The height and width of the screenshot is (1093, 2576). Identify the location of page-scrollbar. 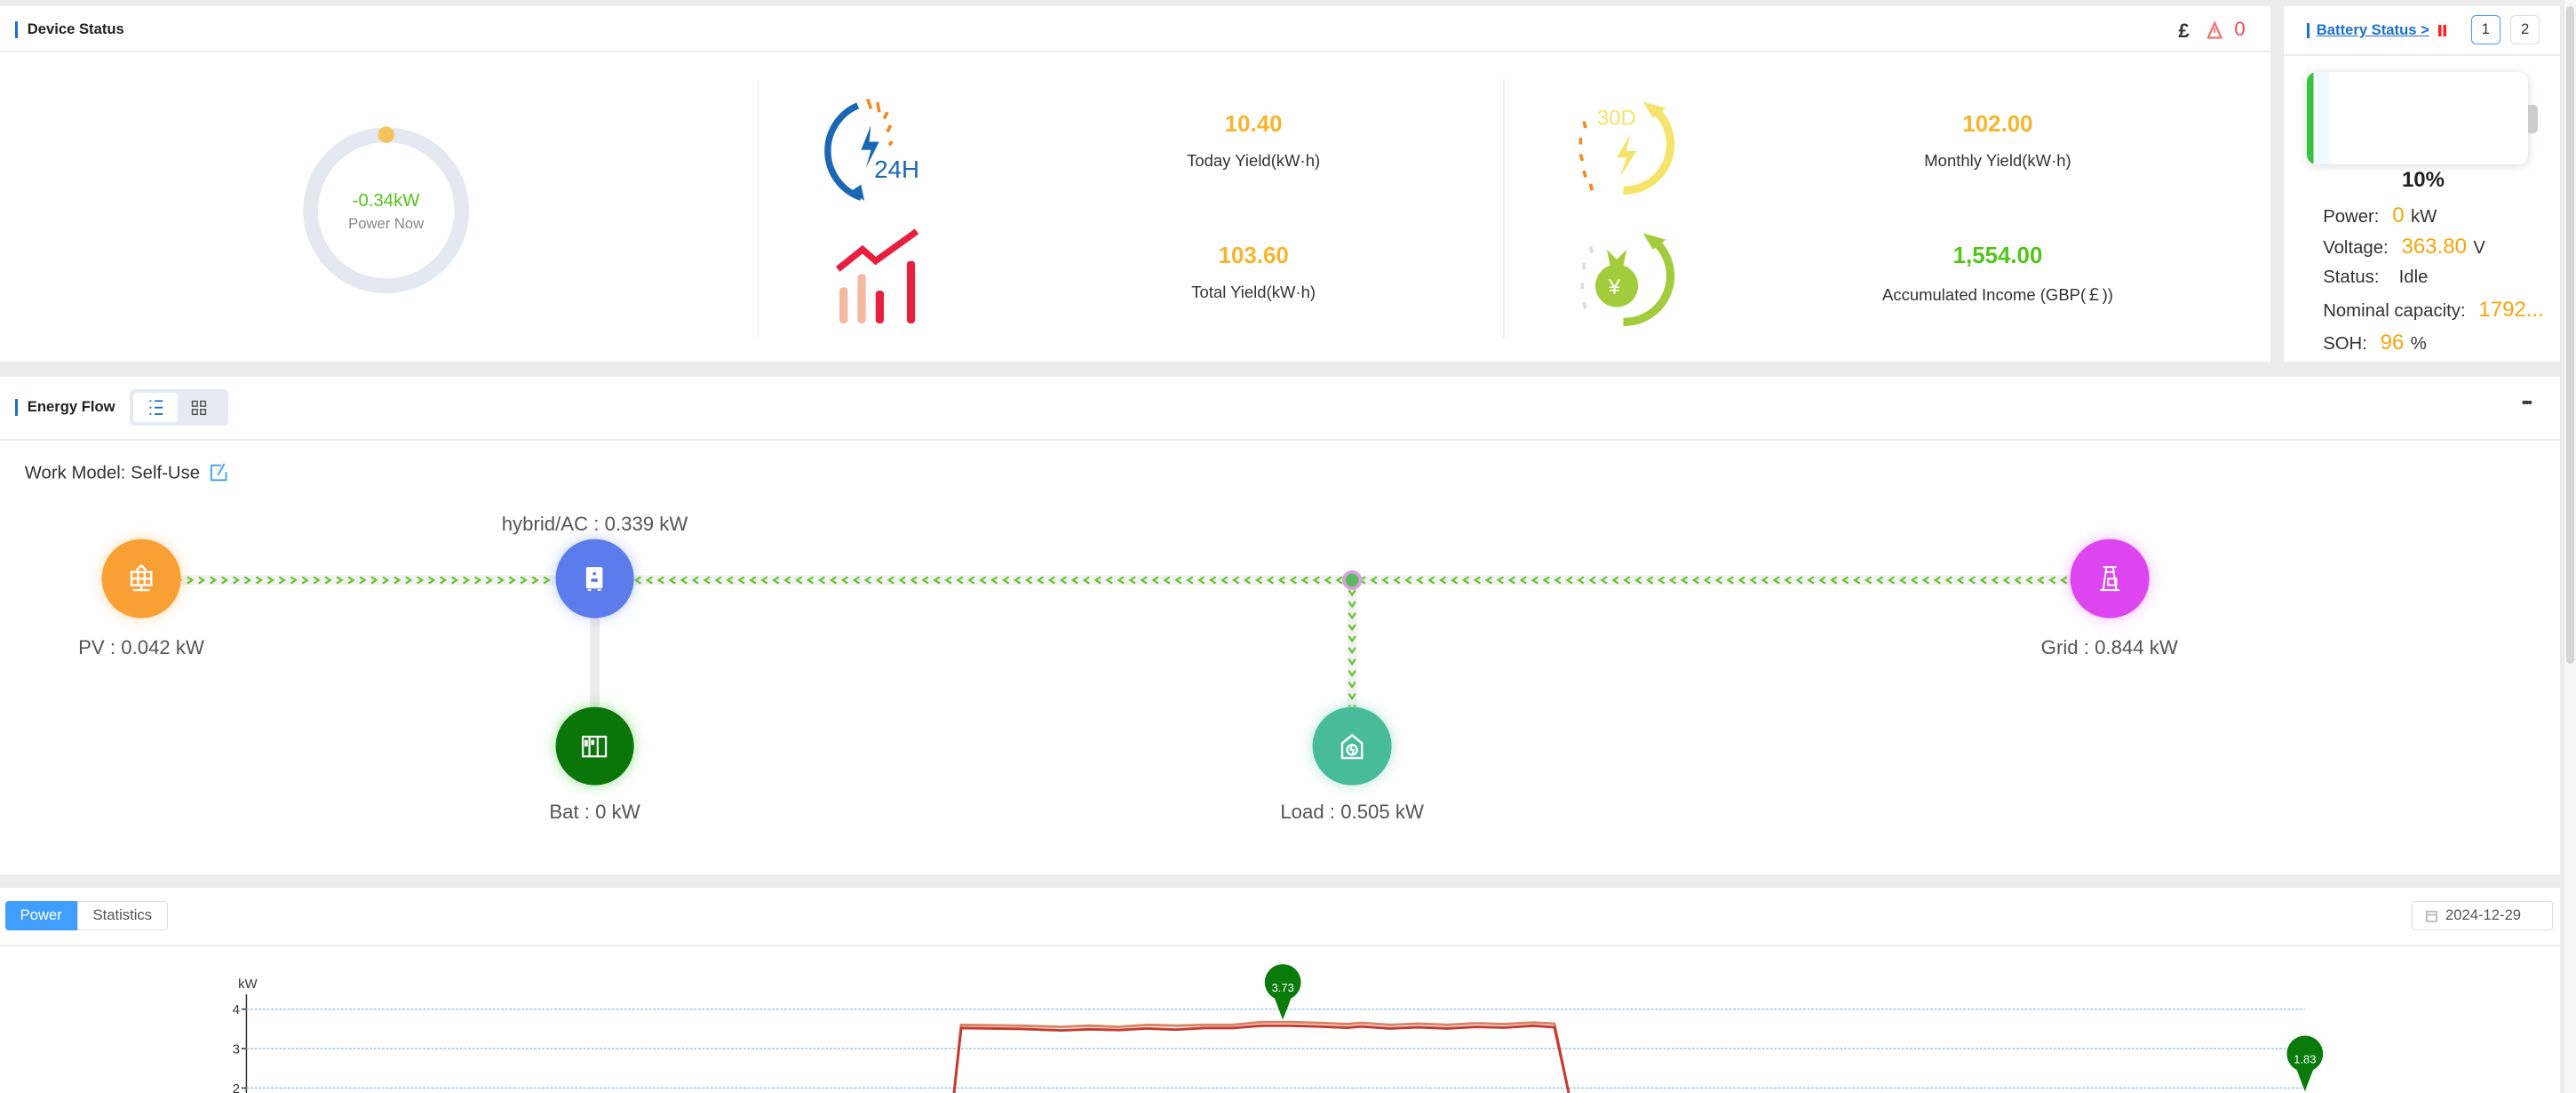
(2570, 546).